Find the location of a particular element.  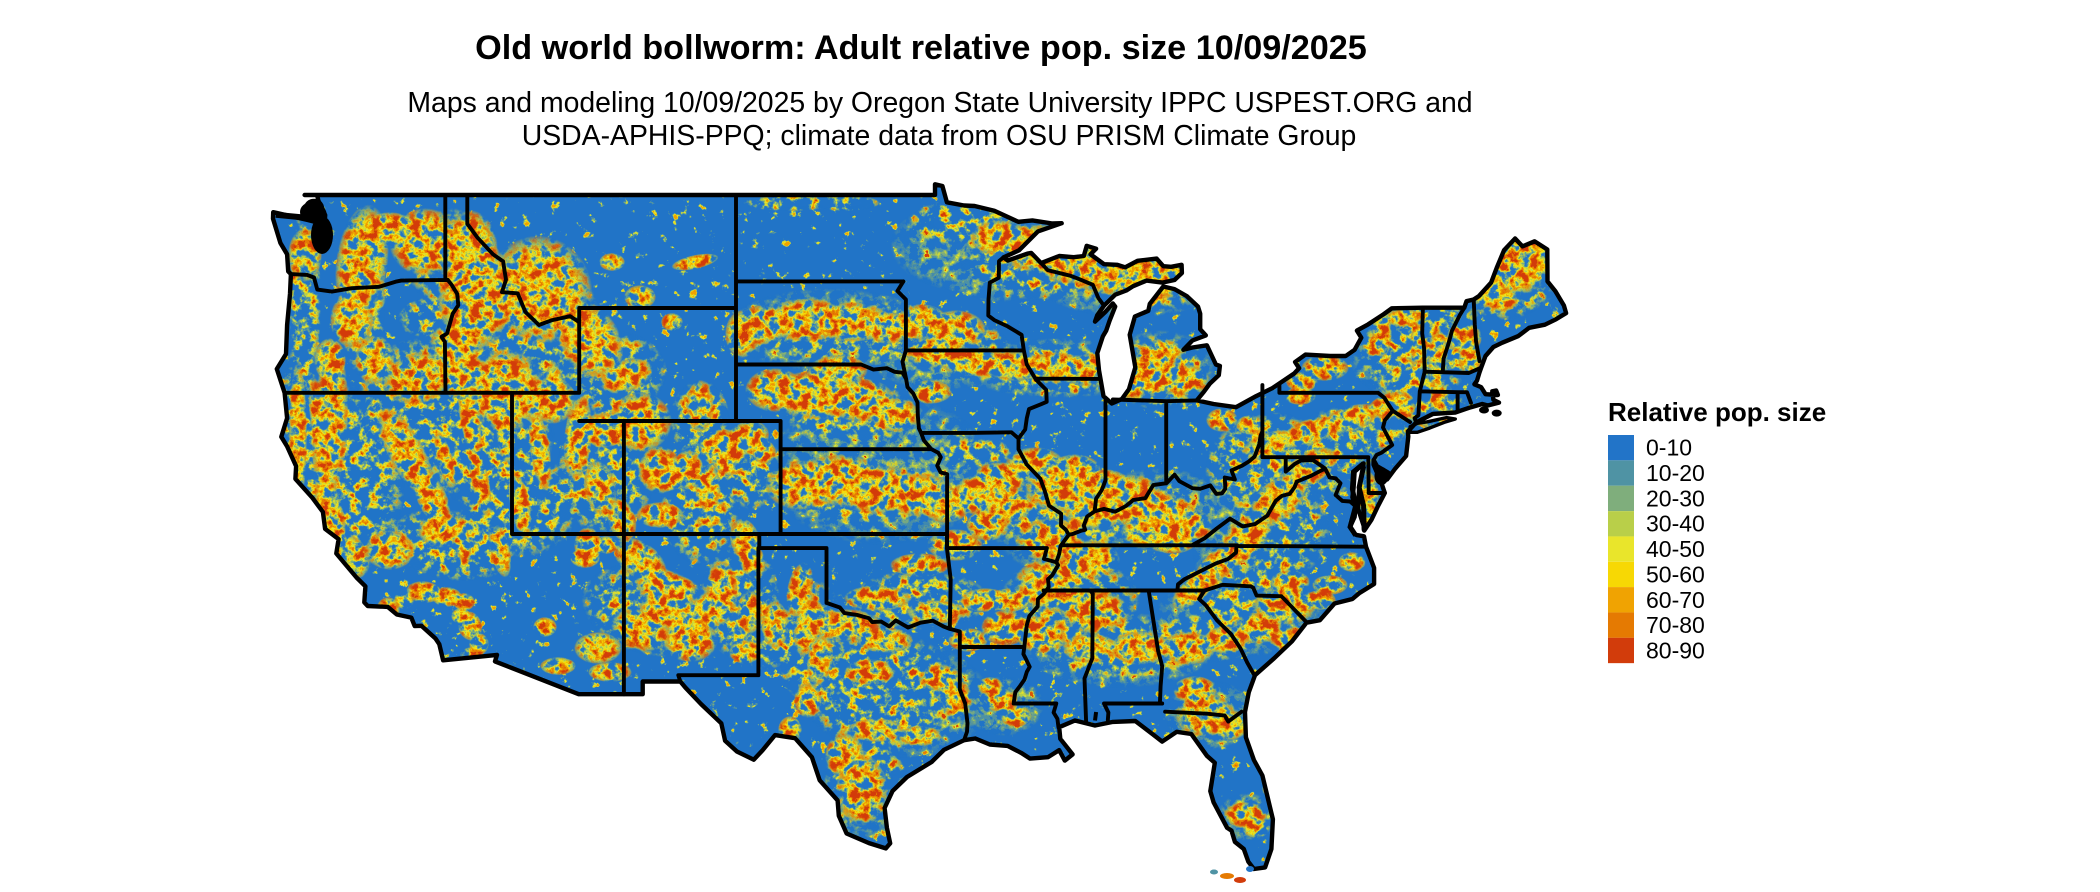

svg-text: 70-80 is located at coordinates (1675, 625).